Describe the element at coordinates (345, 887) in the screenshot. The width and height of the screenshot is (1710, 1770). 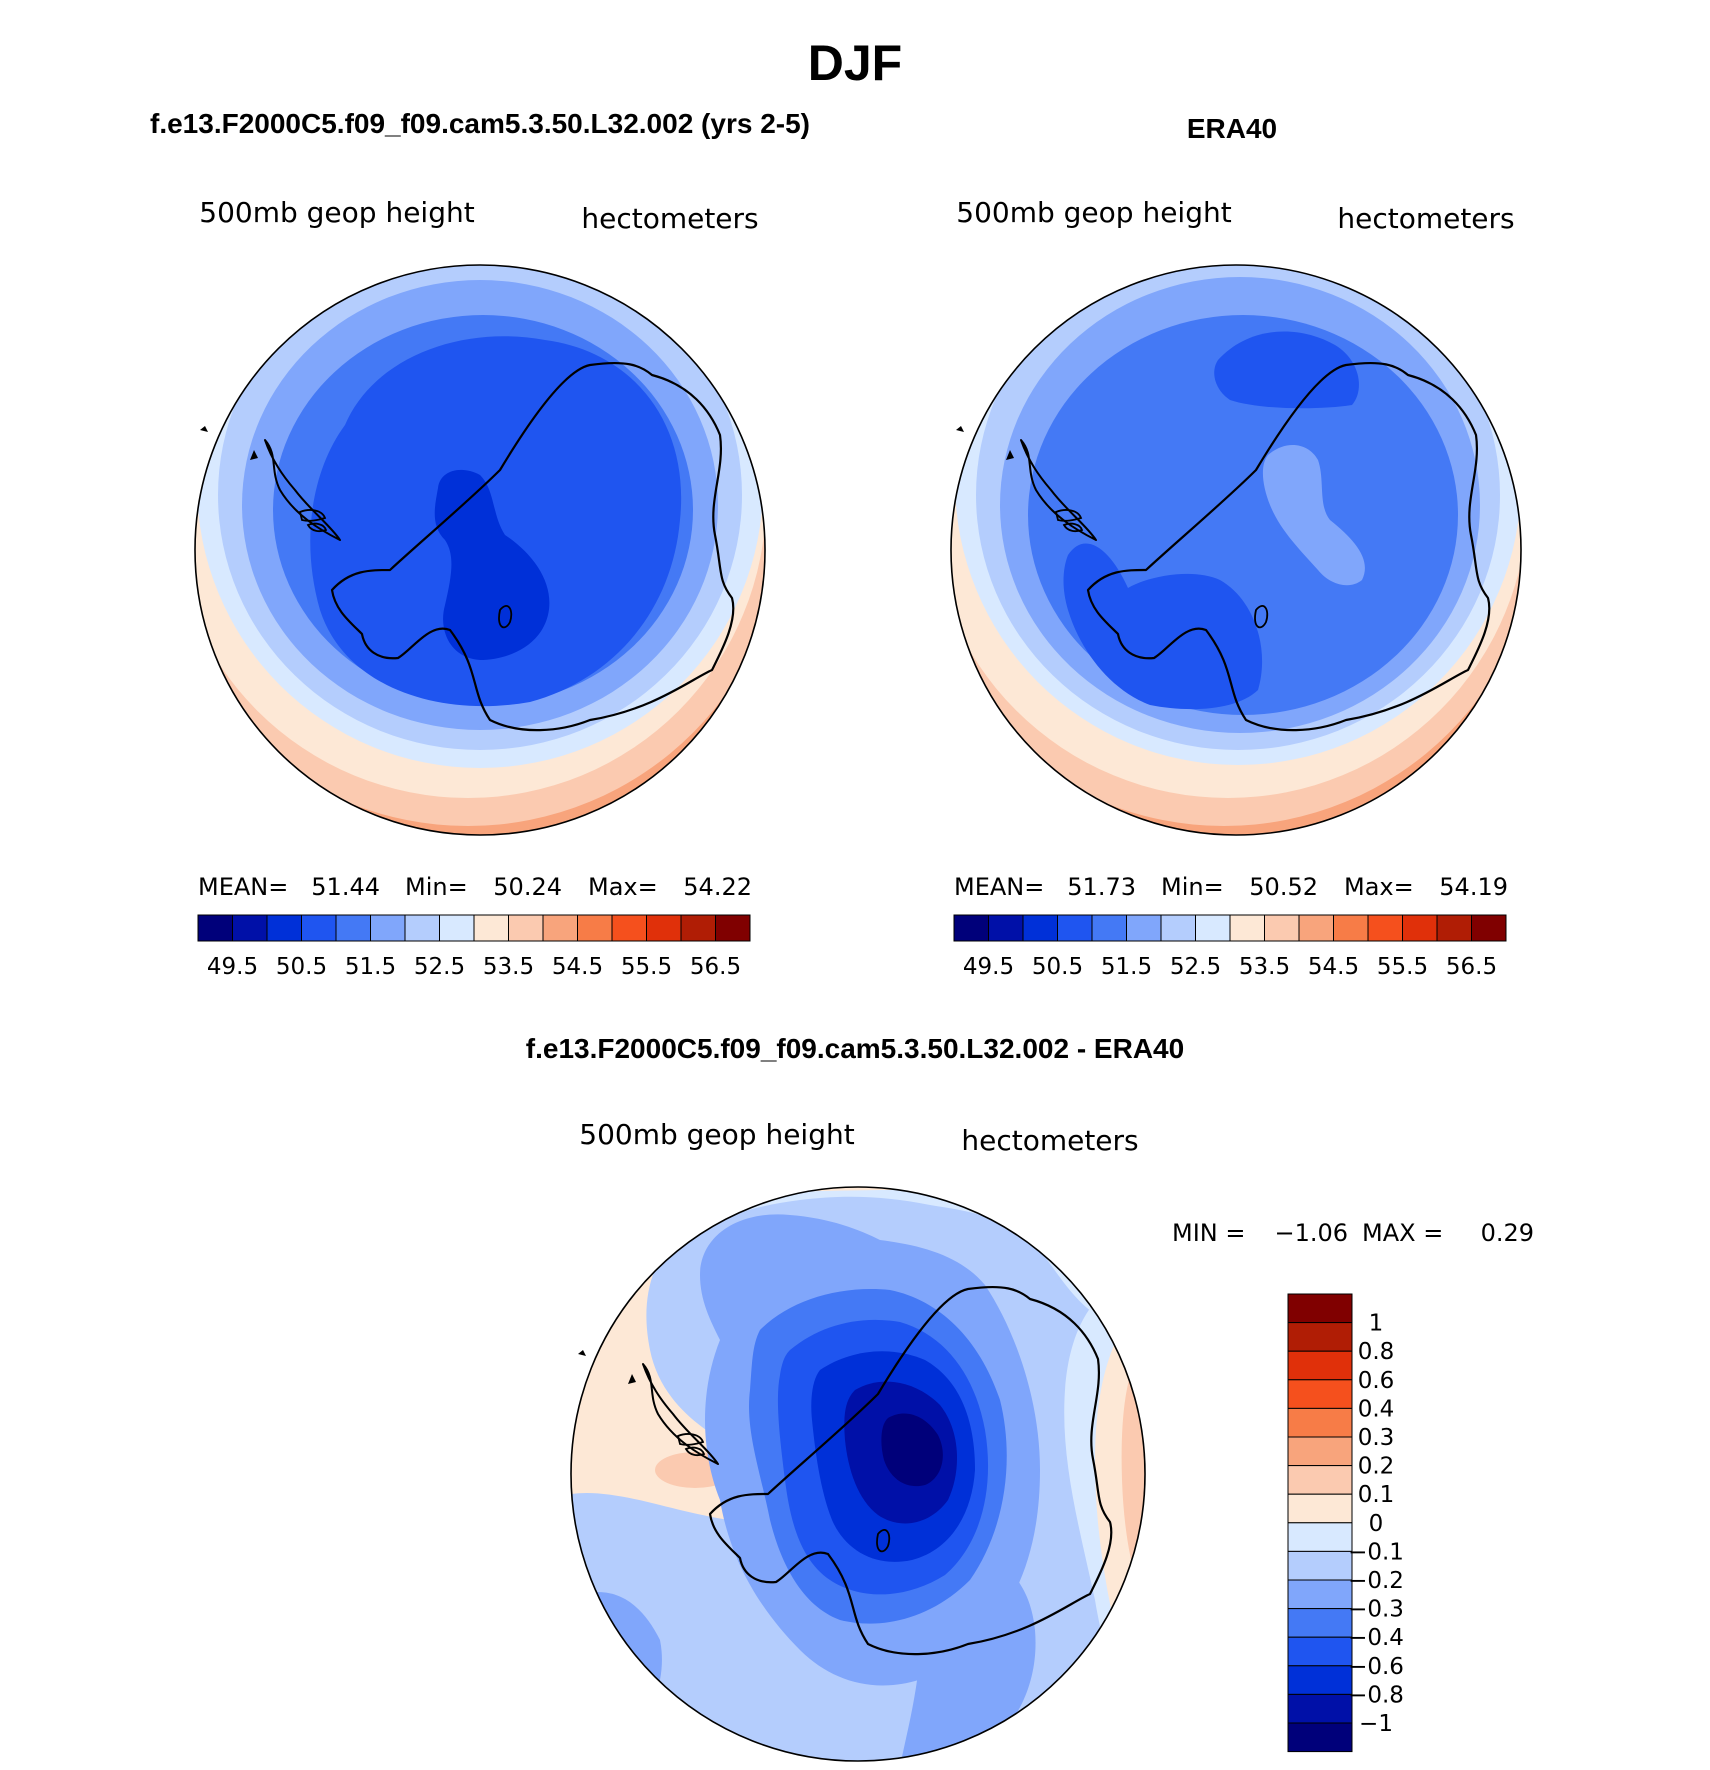
I see `model-mean-value: 51.44` at that location.